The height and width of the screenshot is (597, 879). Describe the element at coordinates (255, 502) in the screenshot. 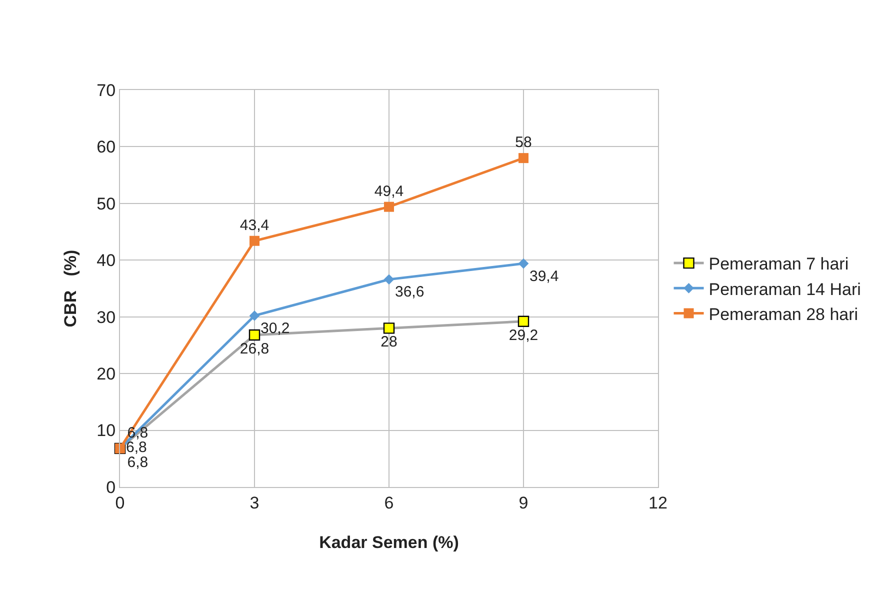

I see `x-tick-label: 3` at that location.